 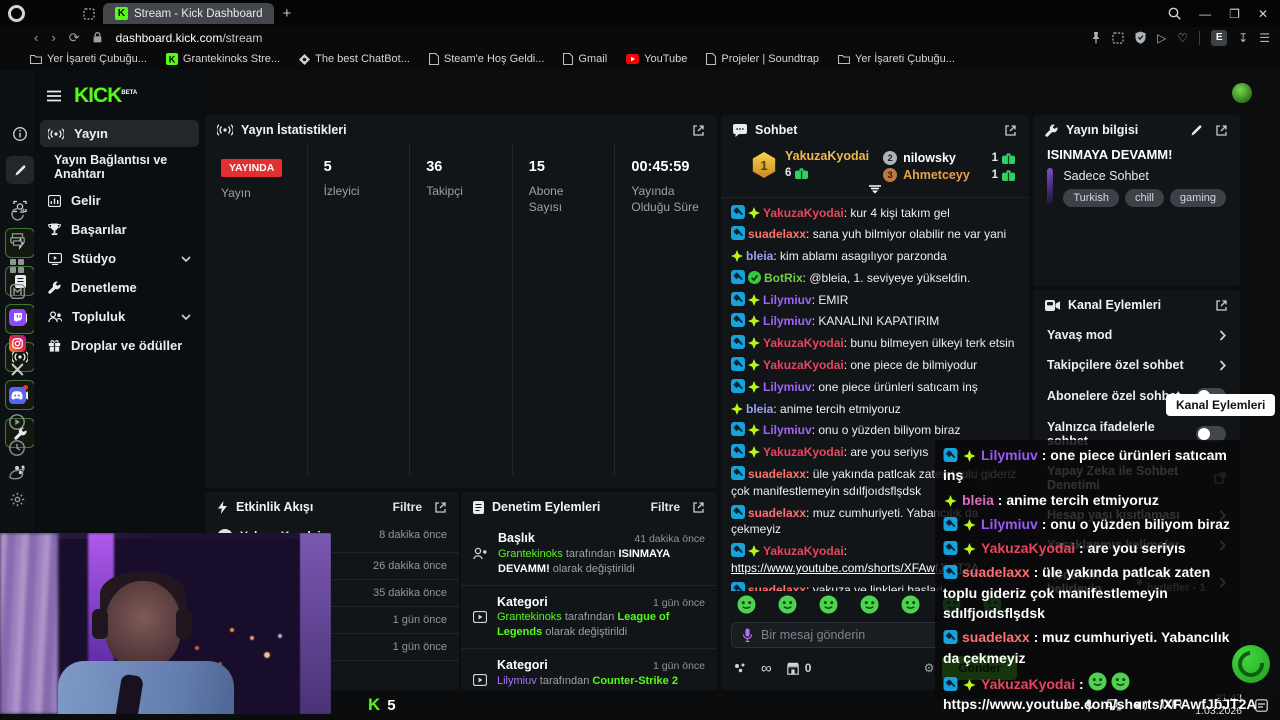 I want to click on widget-pencil-button, so click(x=20, y=170).